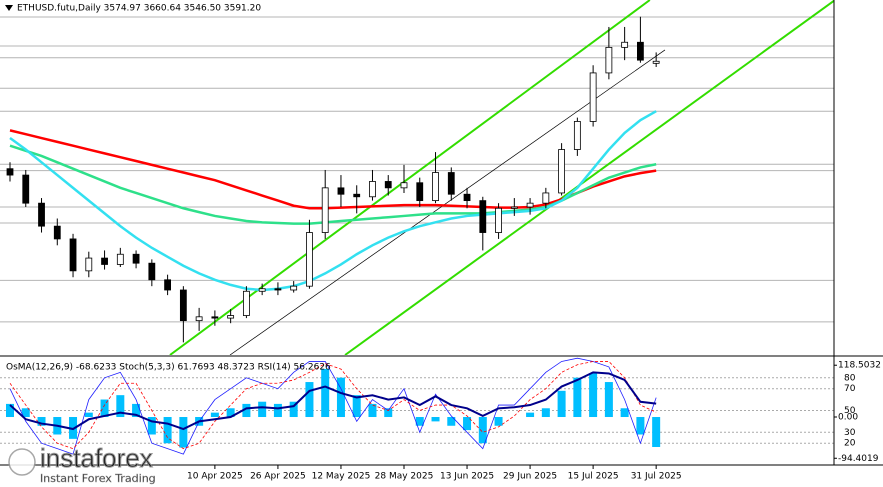 The width and height of the screenshot is (883, 487). I want to click on y-tick-label: 70, so click(850, 389).